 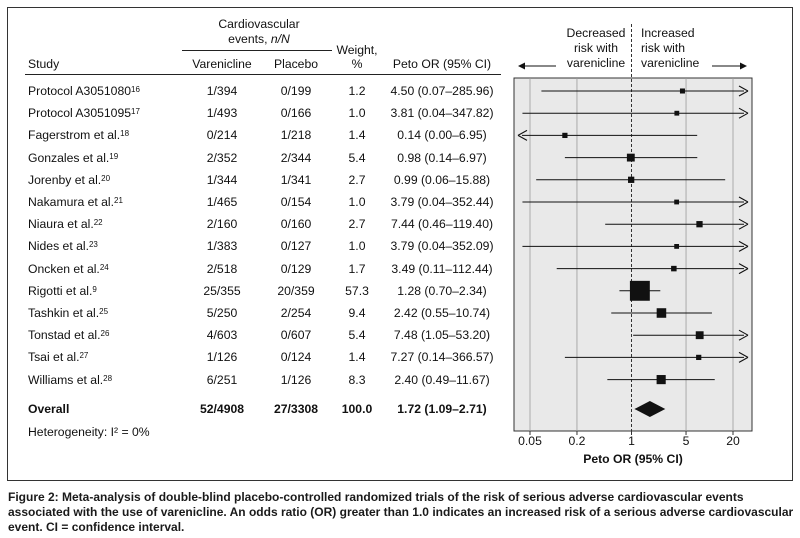 What do you see at coordinates (442, 179) in the screenshot?
I see `study-or: 0.99 (0.06–15.88)` at bounding box center [442, 179].